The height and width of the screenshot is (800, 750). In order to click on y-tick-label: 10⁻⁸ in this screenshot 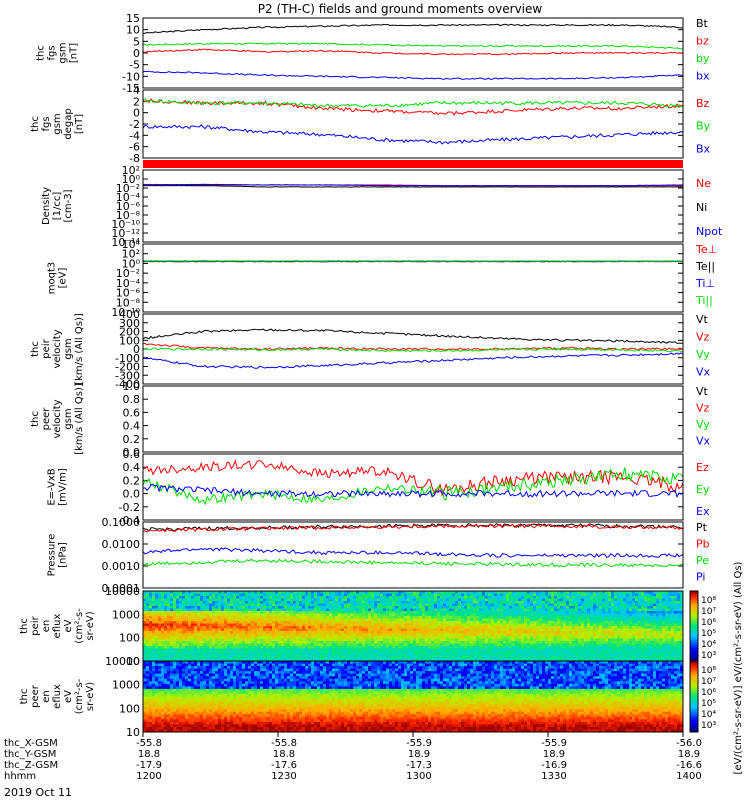, I will do `click(128, 302)`.